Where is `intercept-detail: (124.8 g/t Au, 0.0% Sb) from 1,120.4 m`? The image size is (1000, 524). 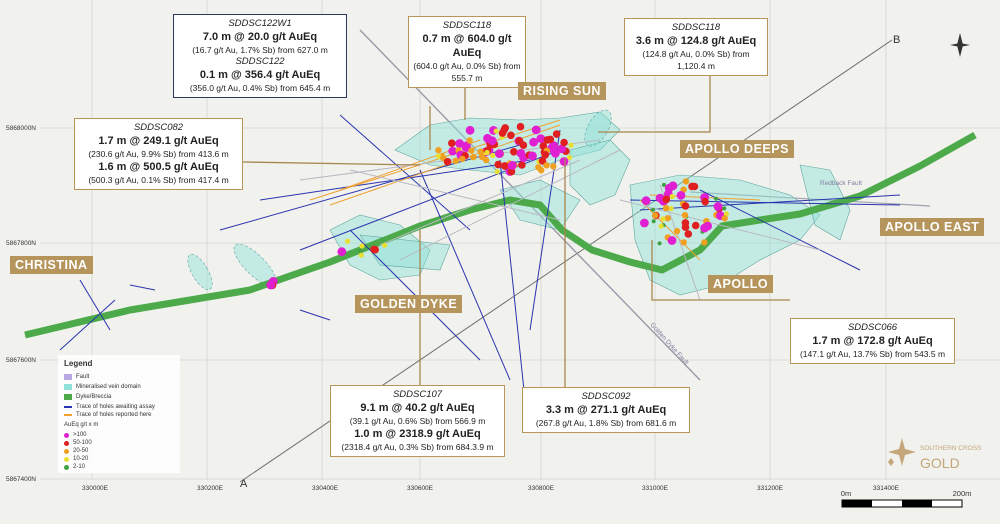
intercept-detail: (124.8 g/t Au, 0.0% Sb) from 1,120.4 m is located at coordinates (696, 60).